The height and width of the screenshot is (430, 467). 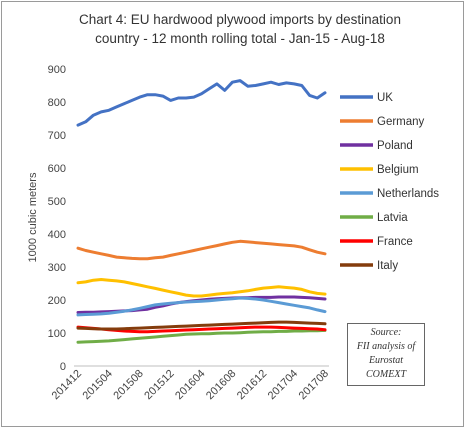 What do you see at coordinates (201, 288) in the screenshot?
I see `series-line-belgium` at bounding box center [201, 288].